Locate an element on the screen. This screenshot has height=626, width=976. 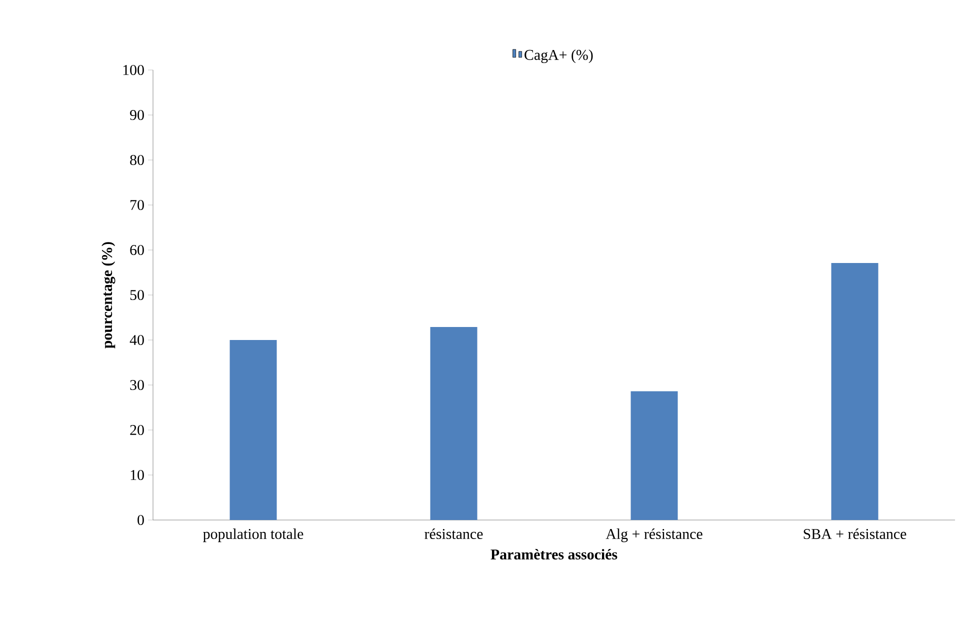
legend-label: CagA+ (%) is located at coordinates (558, 56).